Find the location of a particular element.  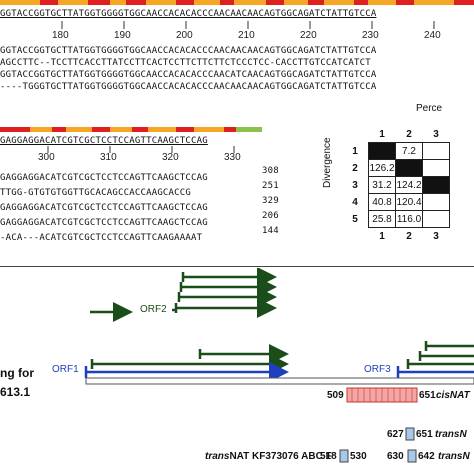

tick-220: 220 is located at coordinates (308, 35).